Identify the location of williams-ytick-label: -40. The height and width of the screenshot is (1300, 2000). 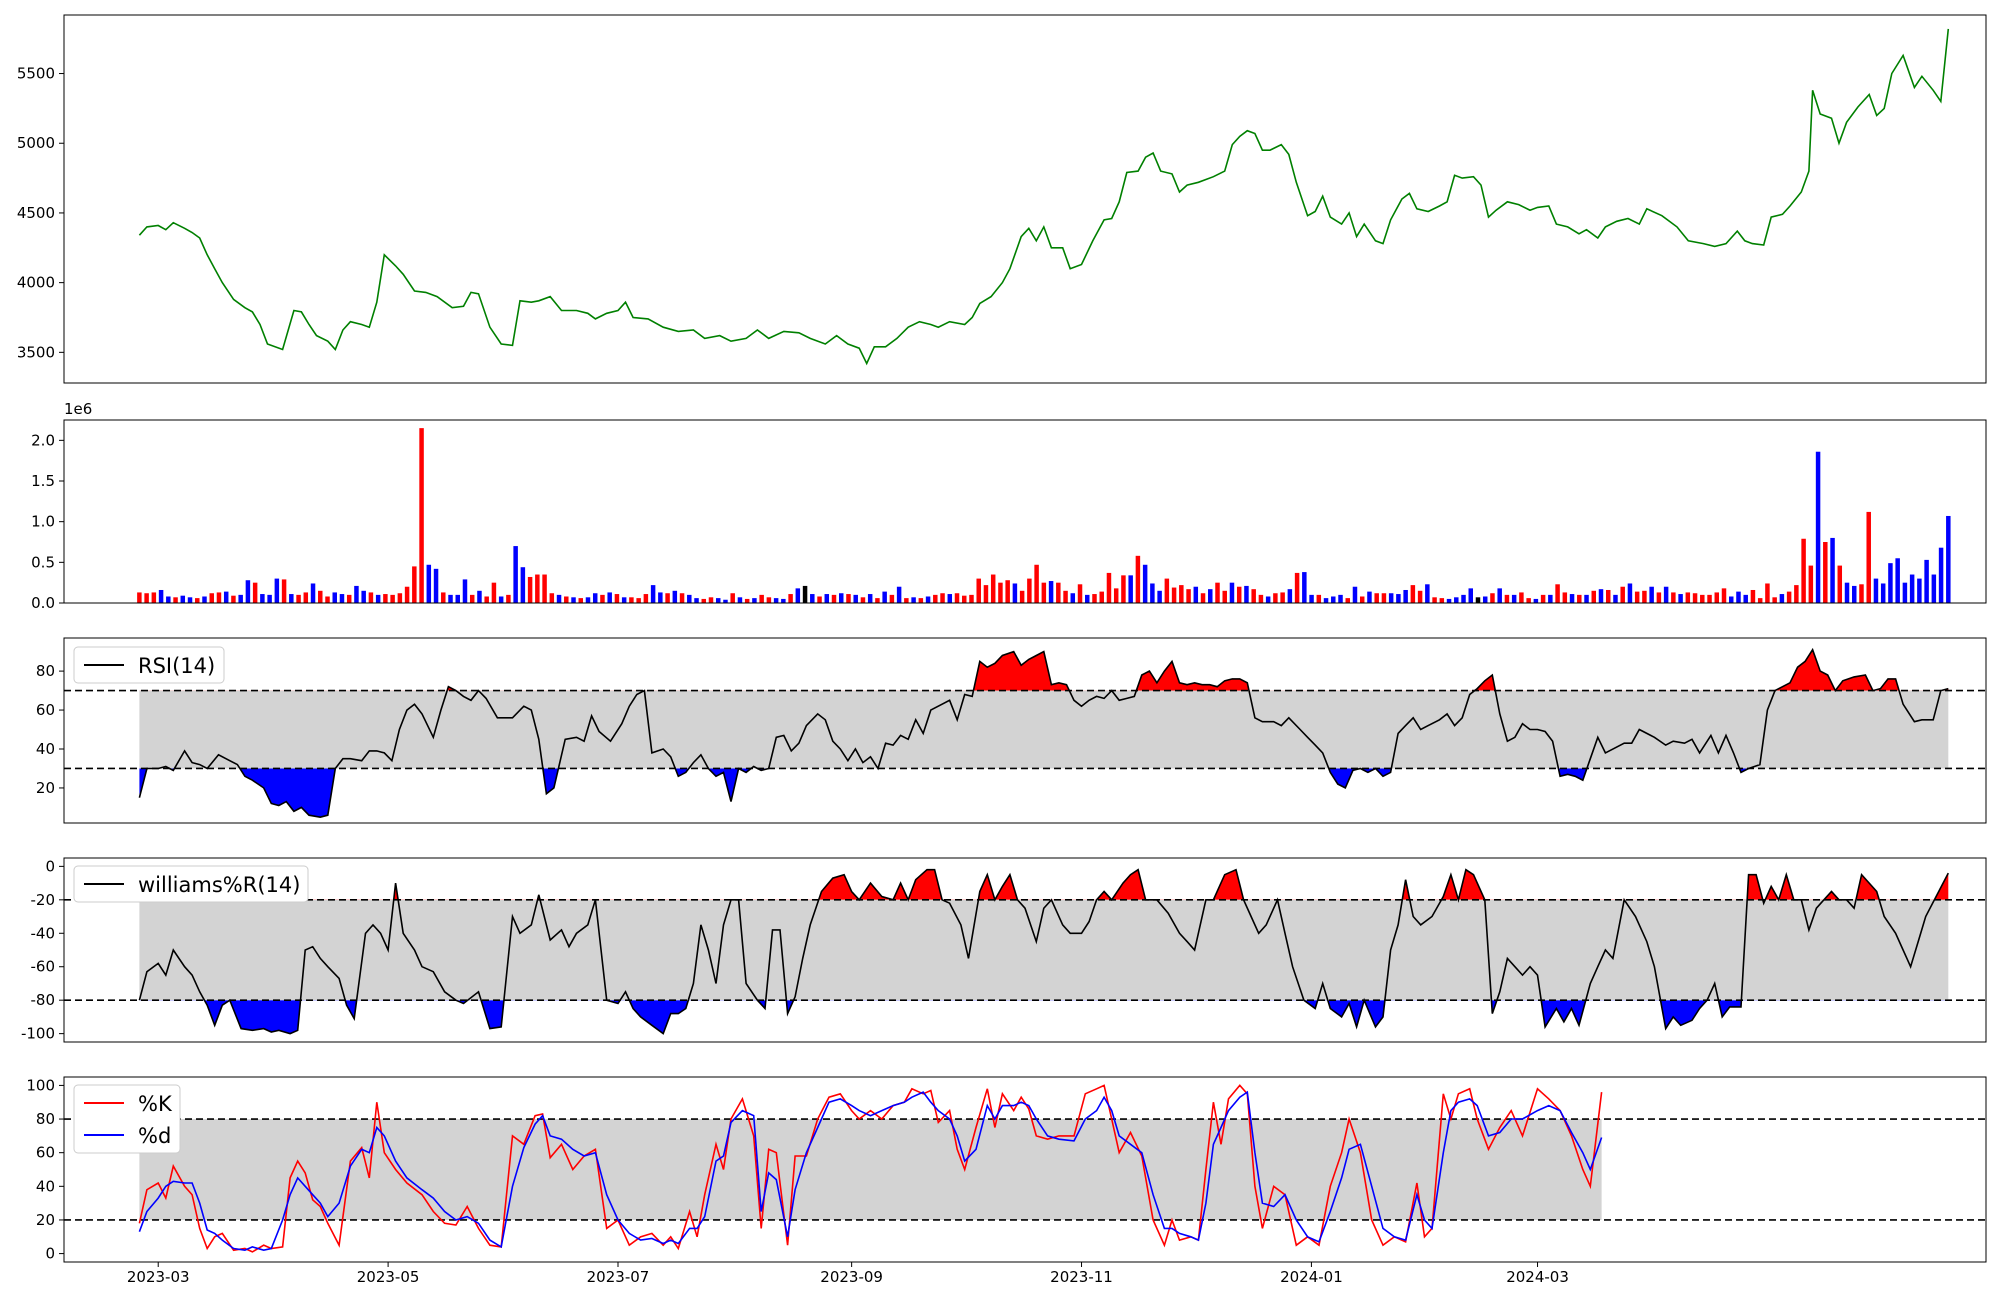
(43, 933).